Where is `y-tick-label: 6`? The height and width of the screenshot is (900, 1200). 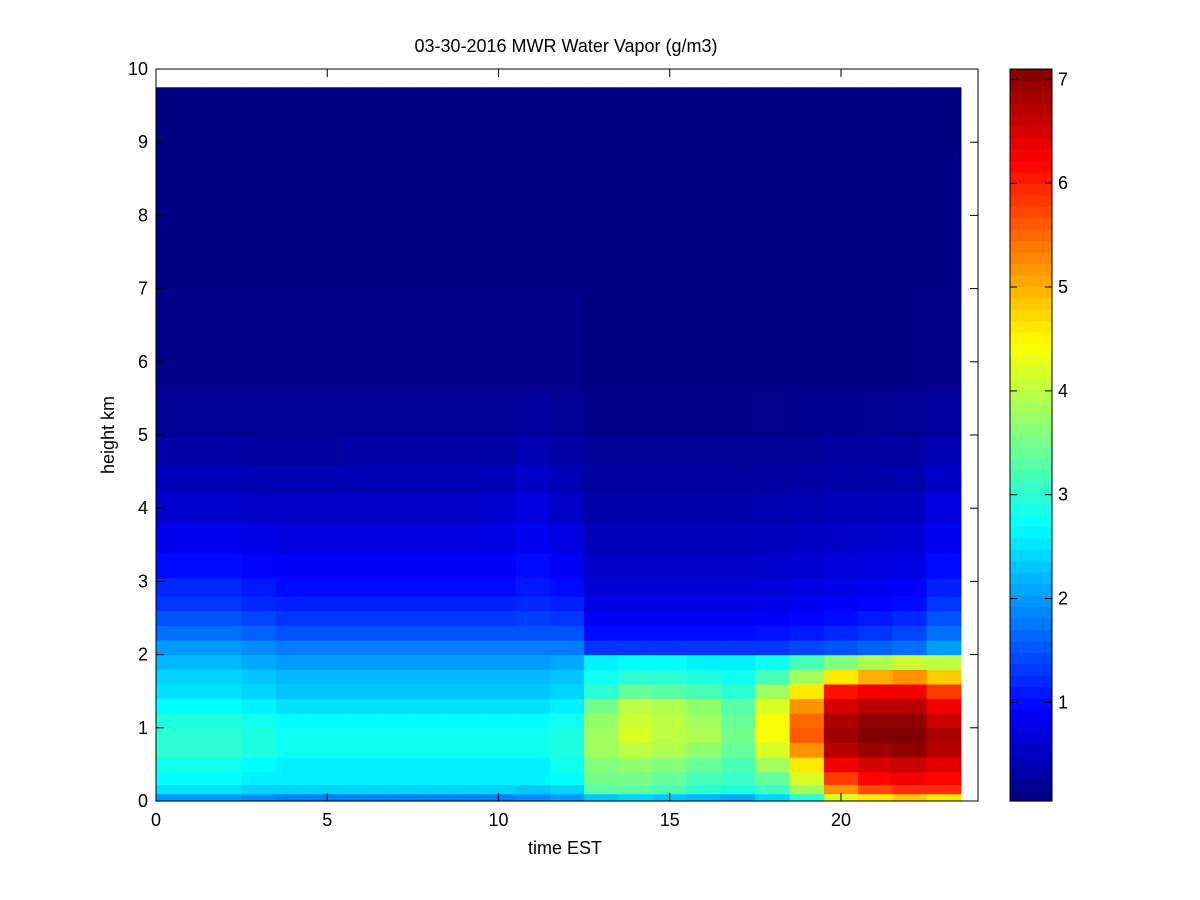 y-tick-label: 6 is located at coordinates (143, 362).